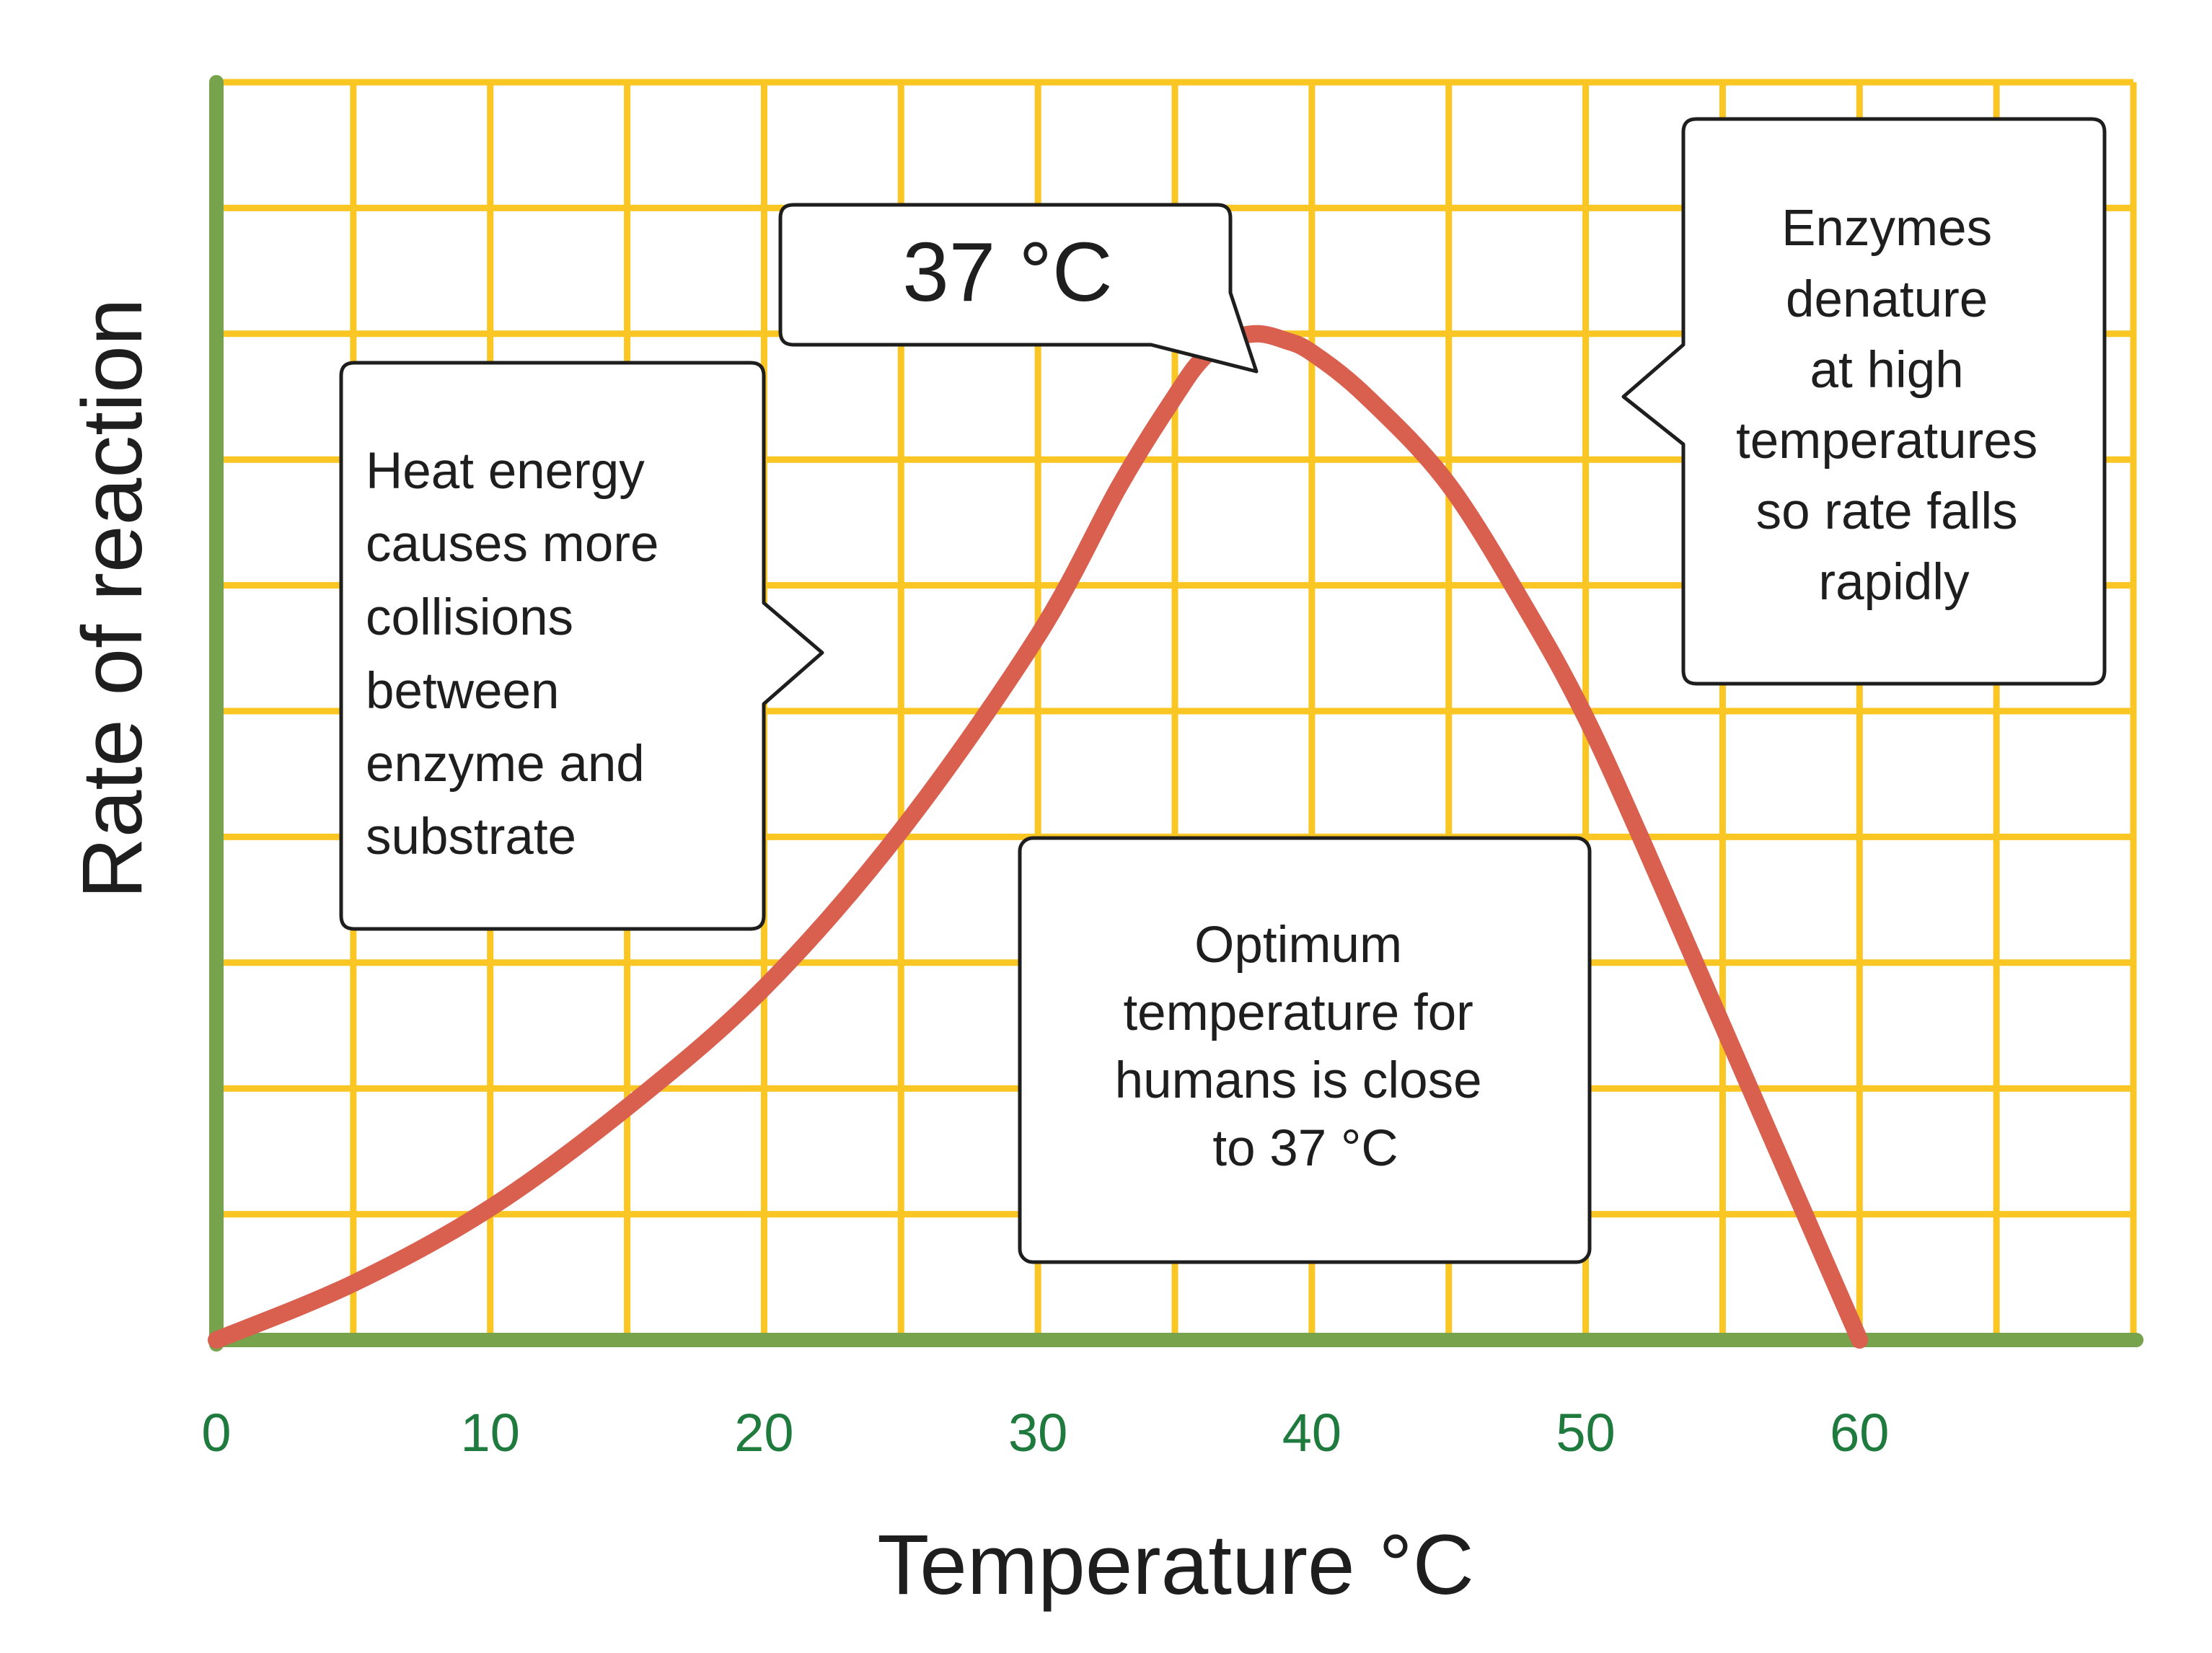 Image resolution: width=2212 pixels, height=1653 pixels. Describe the element at coordinates (216, 1433) in the screenshot. I see `x-tick-label: 0` at that location.